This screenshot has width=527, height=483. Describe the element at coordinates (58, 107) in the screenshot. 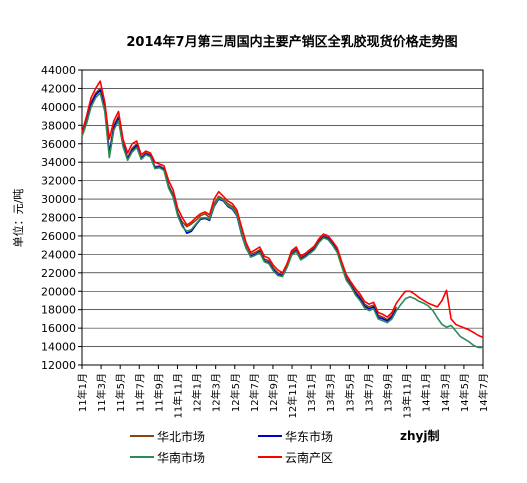

I see `y-tick-label: 40000` at that location.